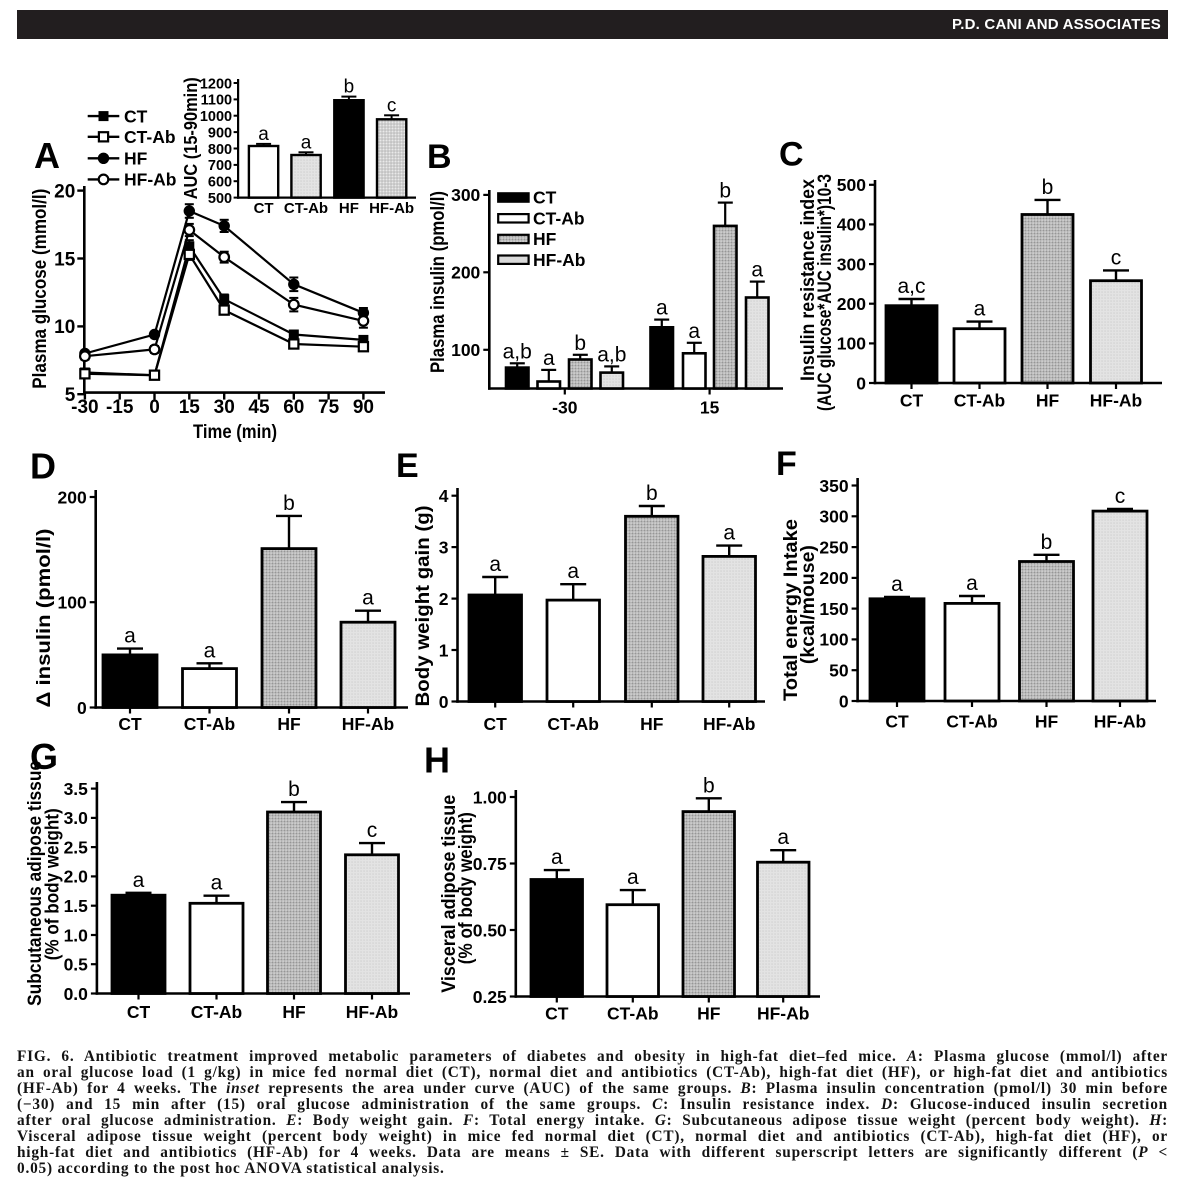  I want to click on svg-text: AUC (15-90min), so click(191, 138).